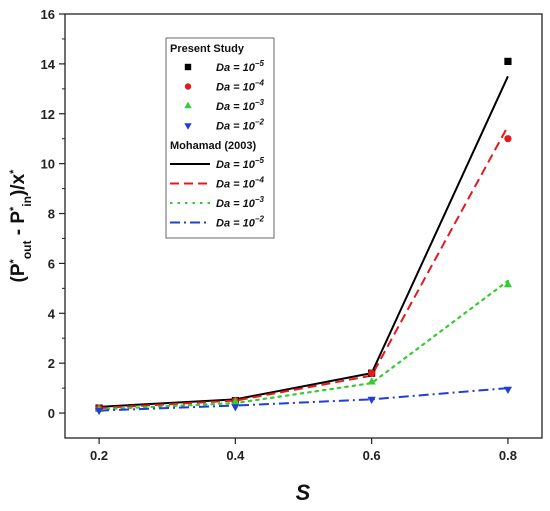 Image resolution: width=550 pixels, height=511 pixels. I want to click on x-tick-label: 0.8, so click(508, 455).